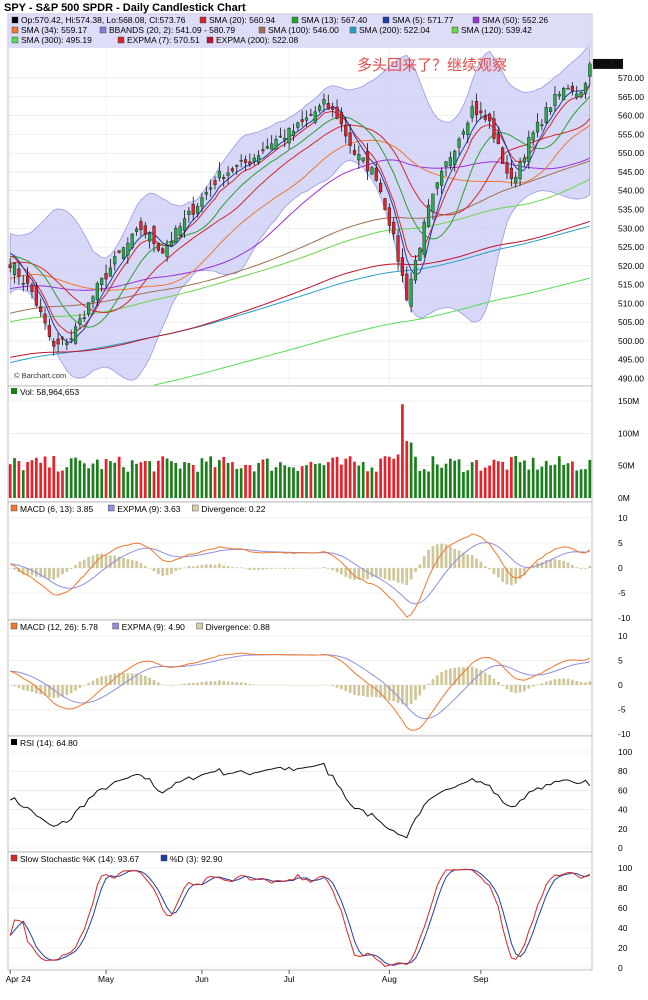 Image resolution: width=648 pixels, height=1000 pixels. What do you see at coordinates (56, 40) in the screenshot?
I see `legend-entry: SMA (300): 495.19` at bounding box center [56, 40].